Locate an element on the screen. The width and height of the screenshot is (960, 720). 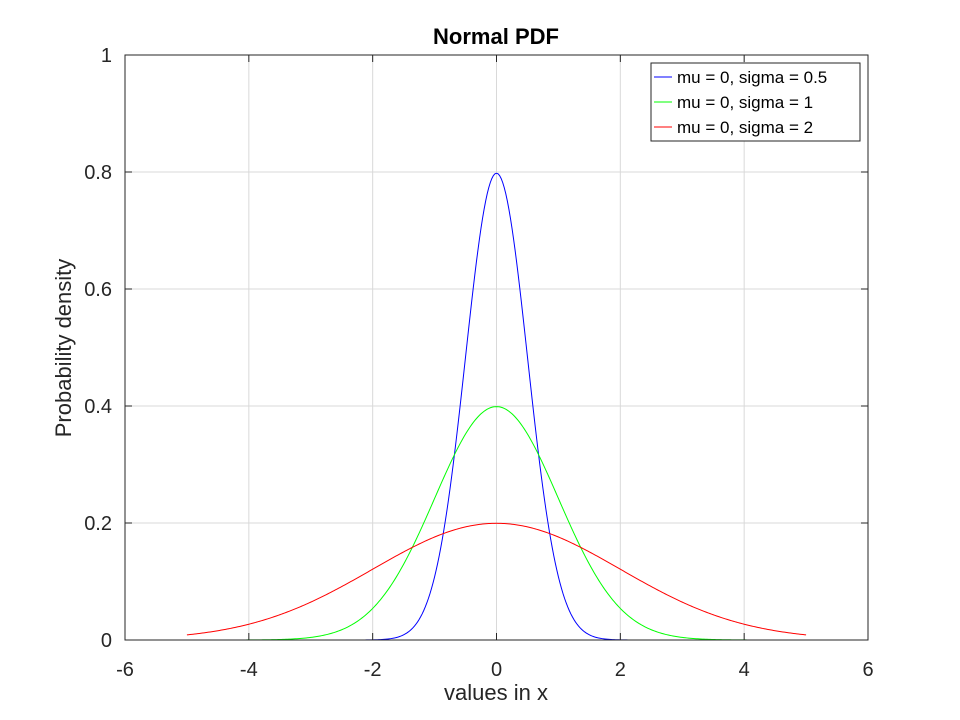
legend-label-2: mu = 0, sigma = 1 is located at coordinates (745, 102).